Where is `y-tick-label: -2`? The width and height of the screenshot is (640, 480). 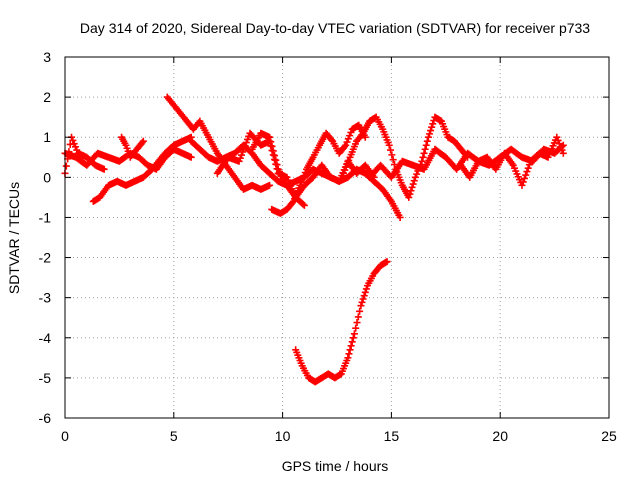
y-tick-label: -2 is located at coordinates (45, 258).